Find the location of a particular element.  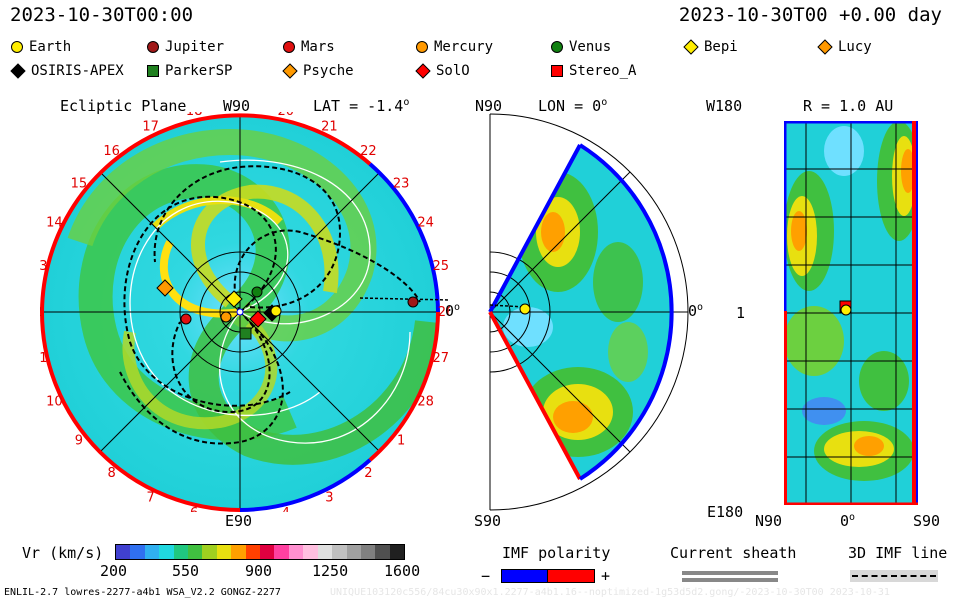

colorbar is located at coordinates (260, 552).